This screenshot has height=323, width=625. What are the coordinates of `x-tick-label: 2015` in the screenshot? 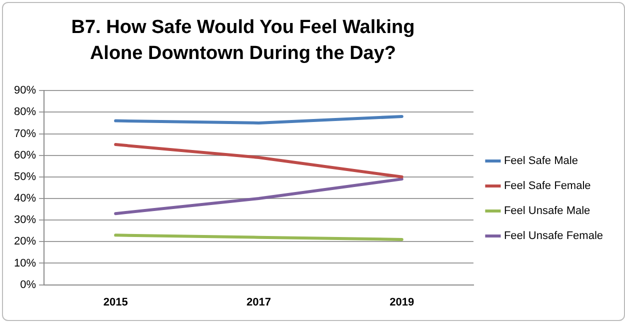 It's located at (115, 302).